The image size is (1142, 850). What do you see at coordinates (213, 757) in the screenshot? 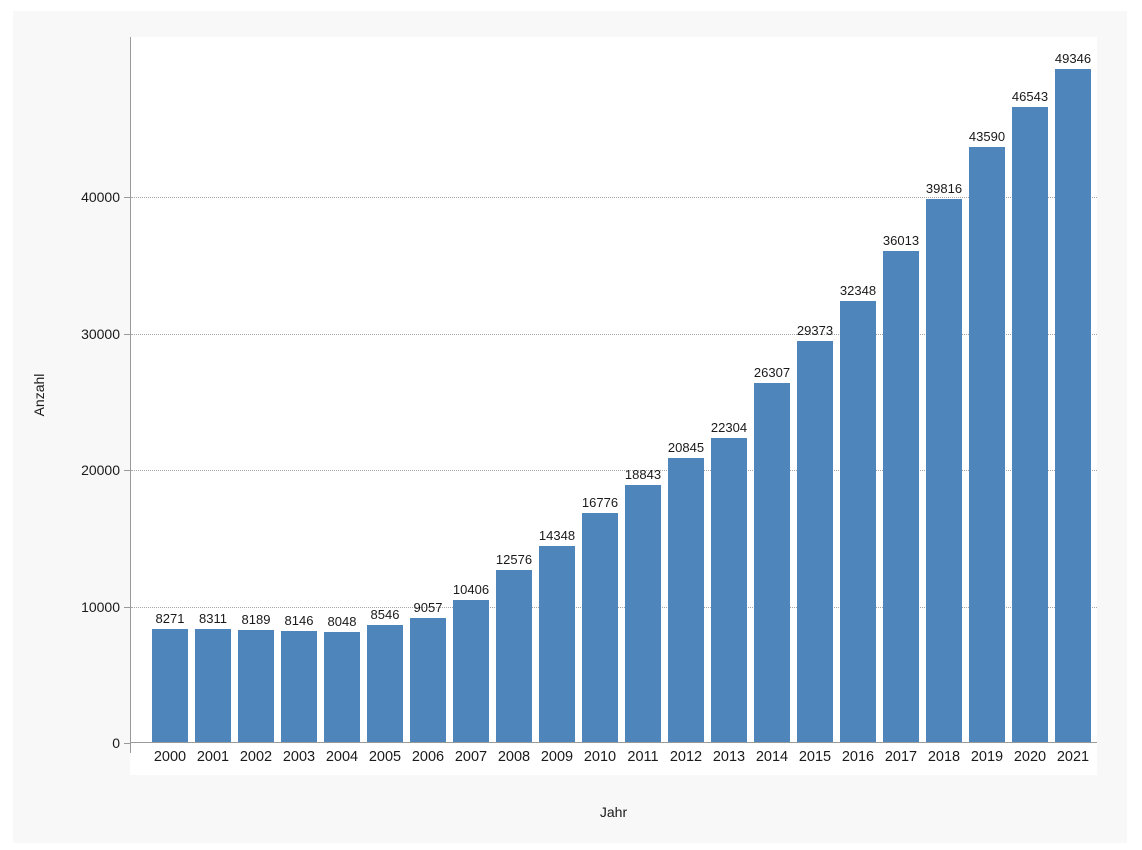
I see `x-tick-label: 2001` at bounding box center [213, 757].